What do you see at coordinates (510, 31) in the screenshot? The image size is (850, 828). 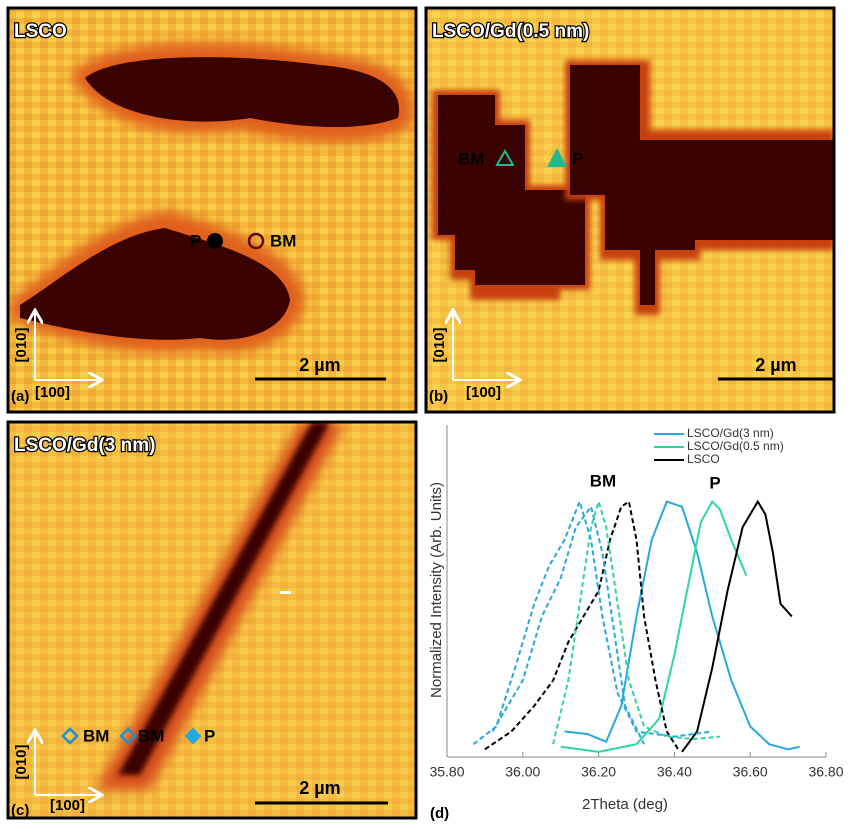 I see `panel-title: LSCO/Gd(0.5 nm)` at bounding box center [510, 31].